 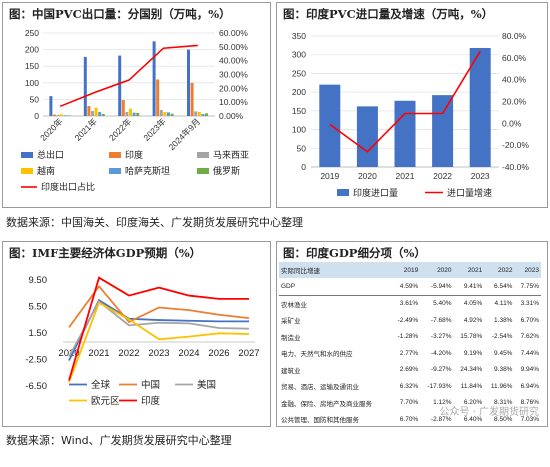 I want to click on legend-label: 欧元区, so click(x=105, y=401).